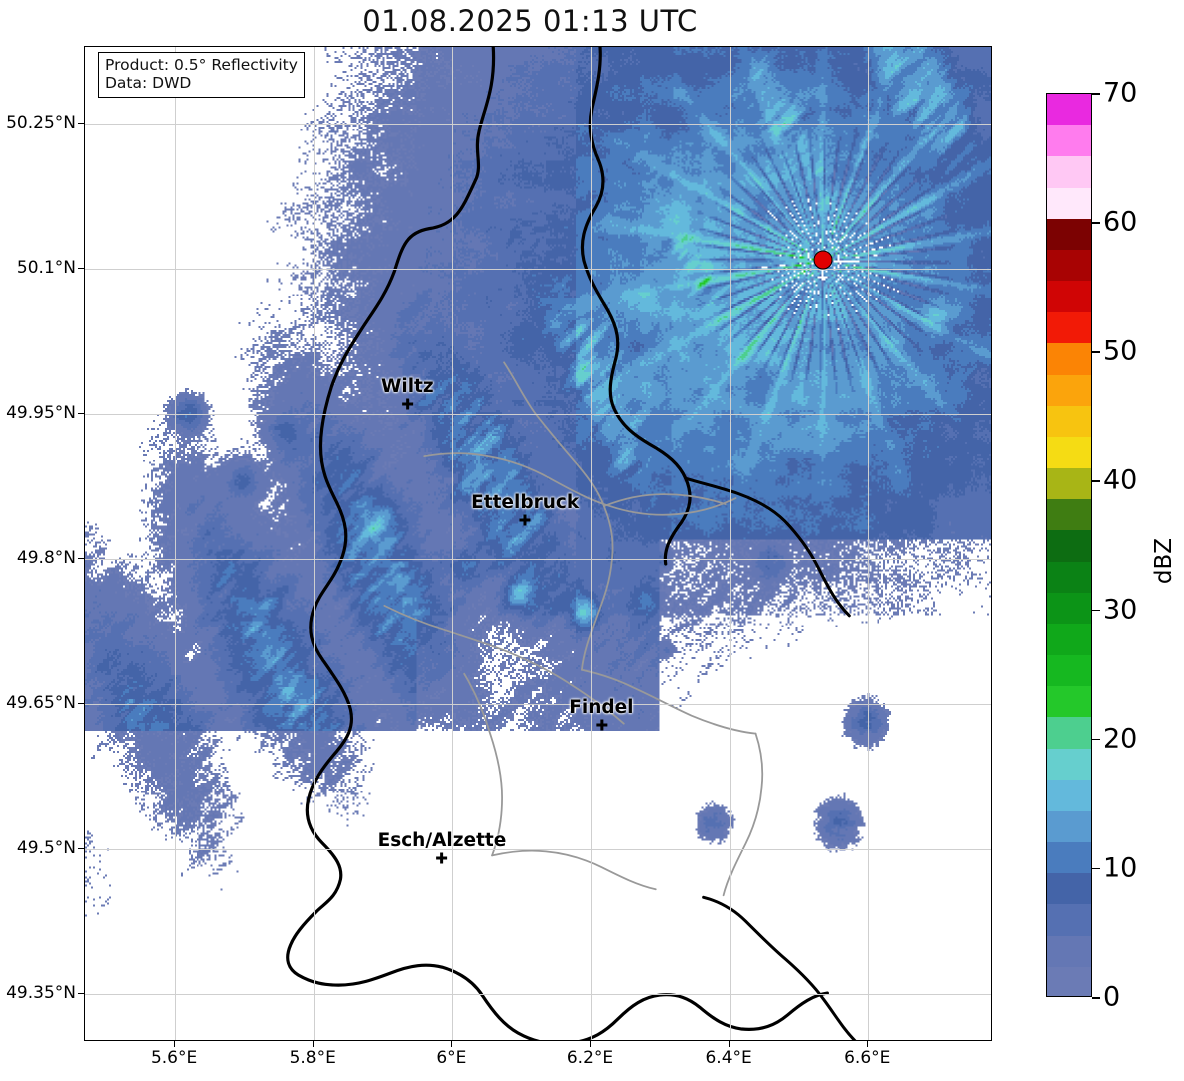 The image size is (1184, 1081). I want to click on x-axis-tick-label: 5.6°E, so click(174, 1058).